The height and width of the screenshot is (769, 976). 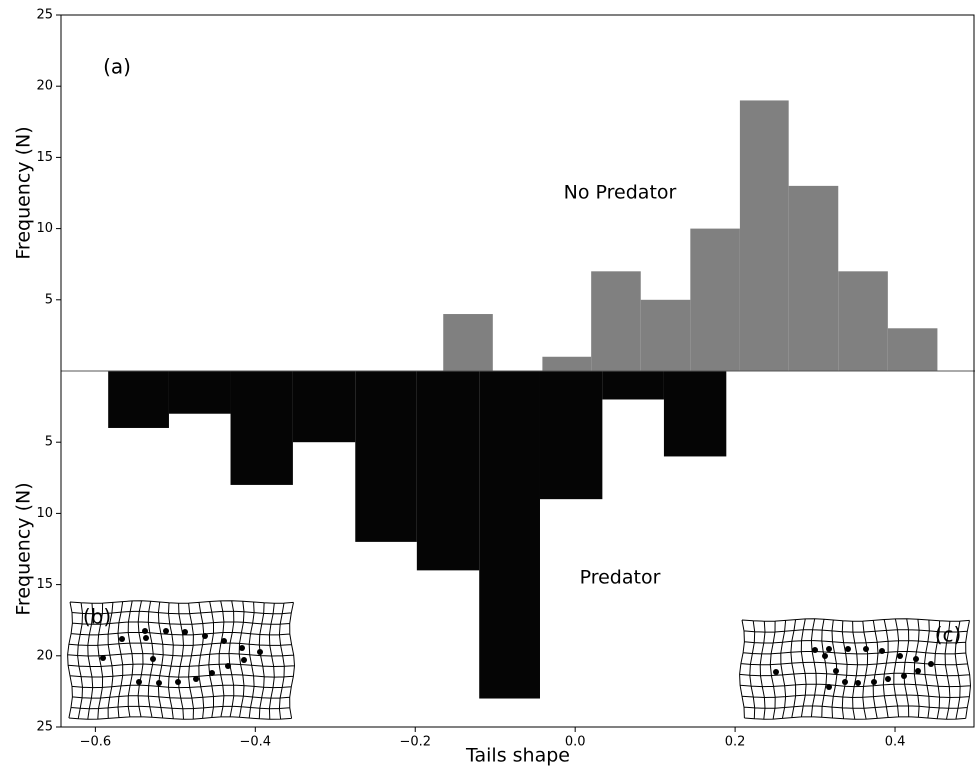 What do you see at coordinates (620, 193) in the screenshot?
I see `annotation: No Predator` at bounding box center [620, 193].